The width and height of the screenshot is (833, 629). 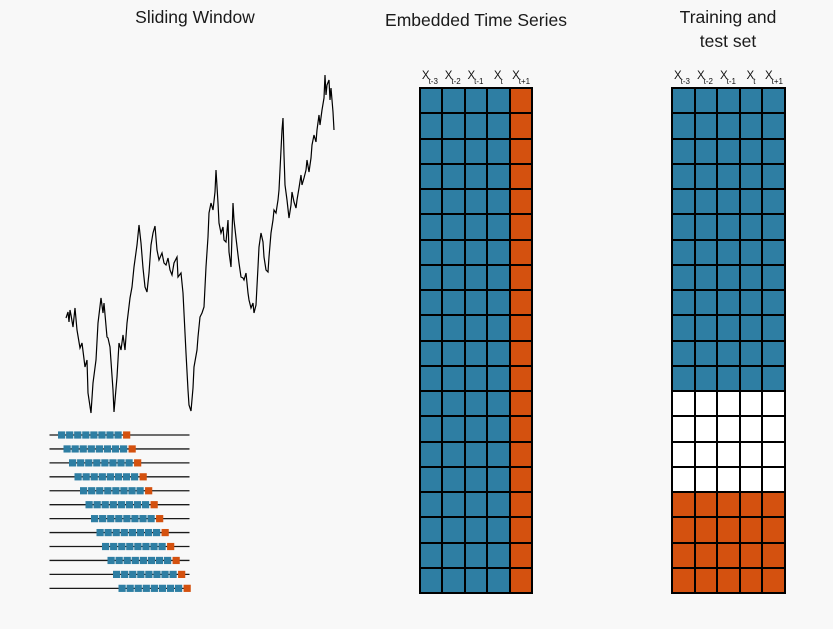 I want to click on embedded-grid, so click(x=476, y=340).